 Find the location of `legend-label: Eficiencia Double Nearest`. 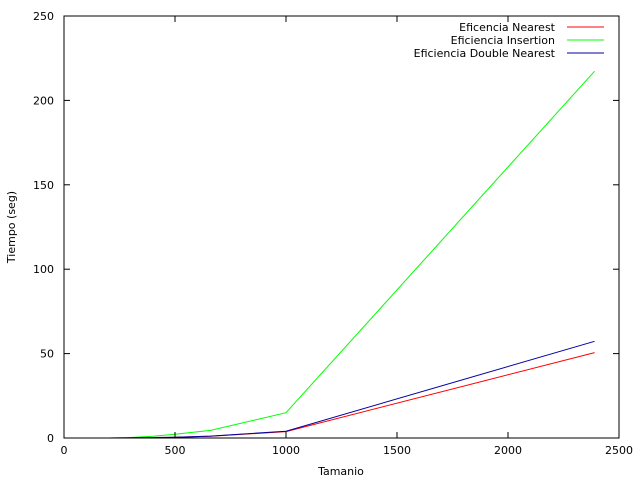

legend-label: Eficiencia Double Nearest is located at coordinates (485, 53).